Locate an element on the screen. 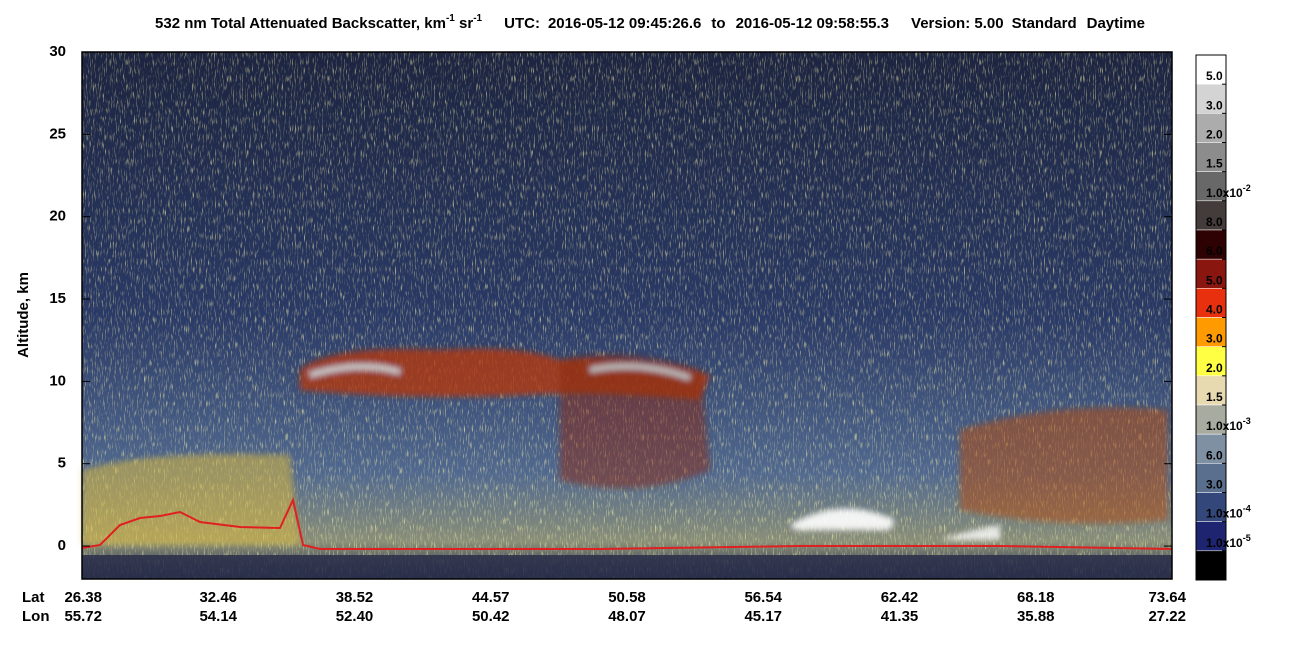 The image size is (1300, 667). x-tick-label: 73.64 is located at coordinates (1167, 597).